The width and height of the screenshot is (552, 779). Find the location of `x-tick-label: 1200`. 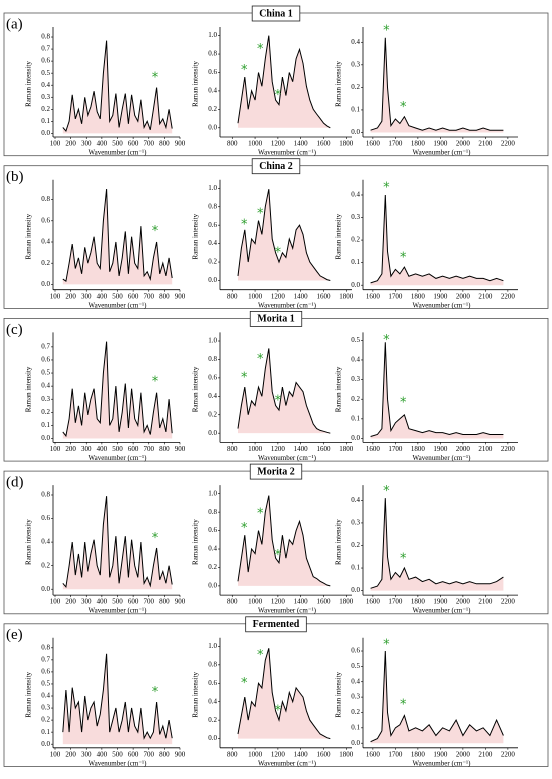

x-tick-label: 1200 is located at coordinates (278, 754).